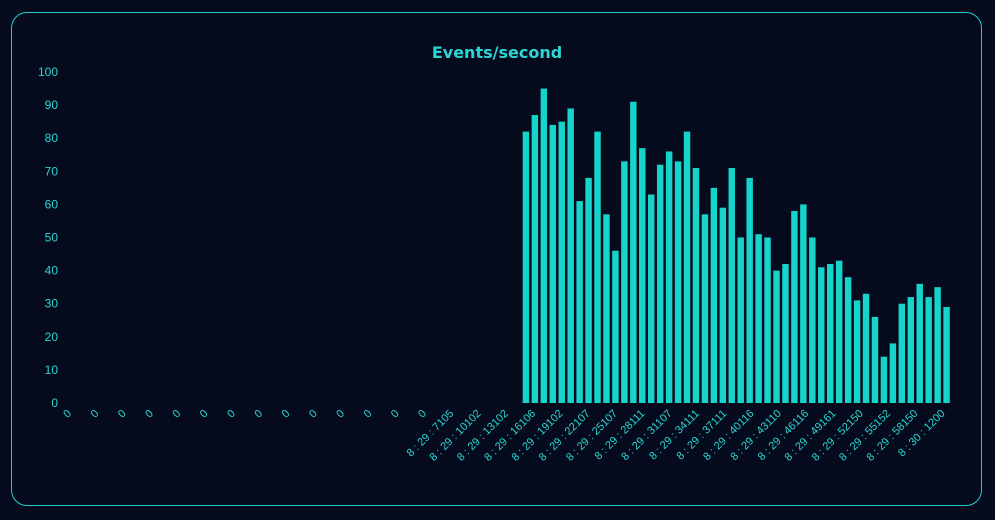 This screenshot has width=995, height=520. I want to click on y-tick-label: 20, so click(52, 337).